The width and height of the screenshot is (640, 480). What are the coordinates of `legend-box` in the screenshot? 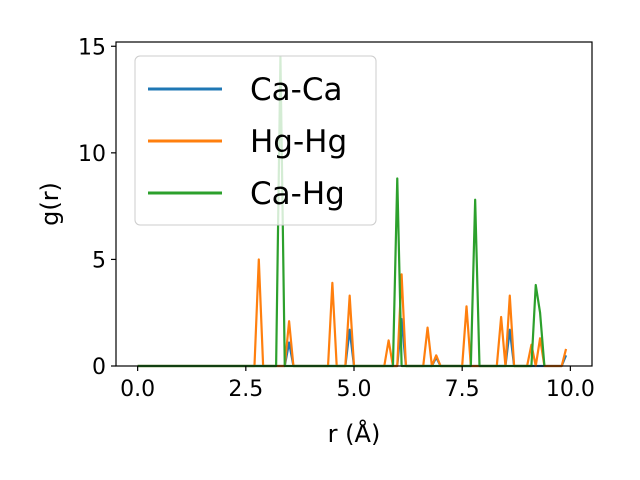 It's located at (255, 140).